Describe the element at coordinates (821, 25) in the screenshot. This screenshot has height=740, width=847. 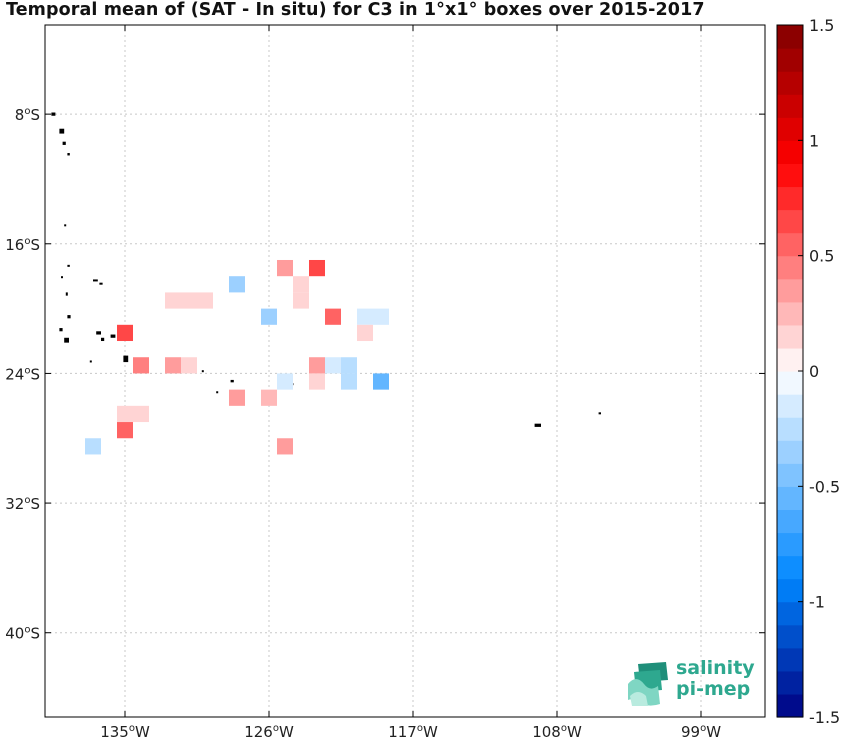
I see `colorbar-tick-label: 1.5` at that location.